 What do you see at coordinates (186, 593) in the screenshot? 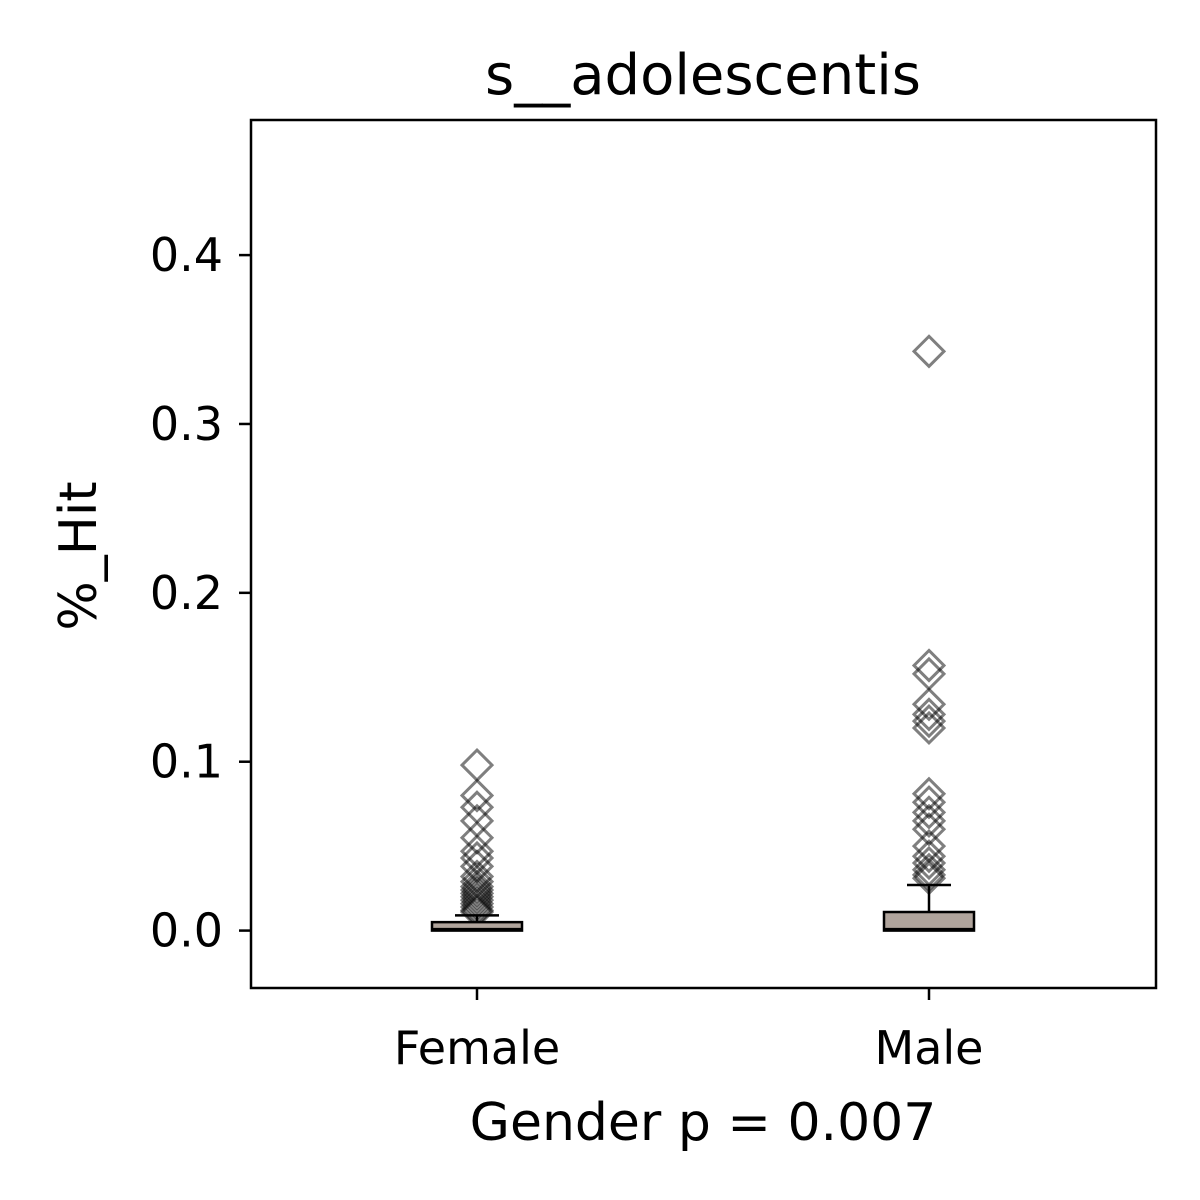
I see `y-tick-label: 0.2` at bounding box center [186, 593].